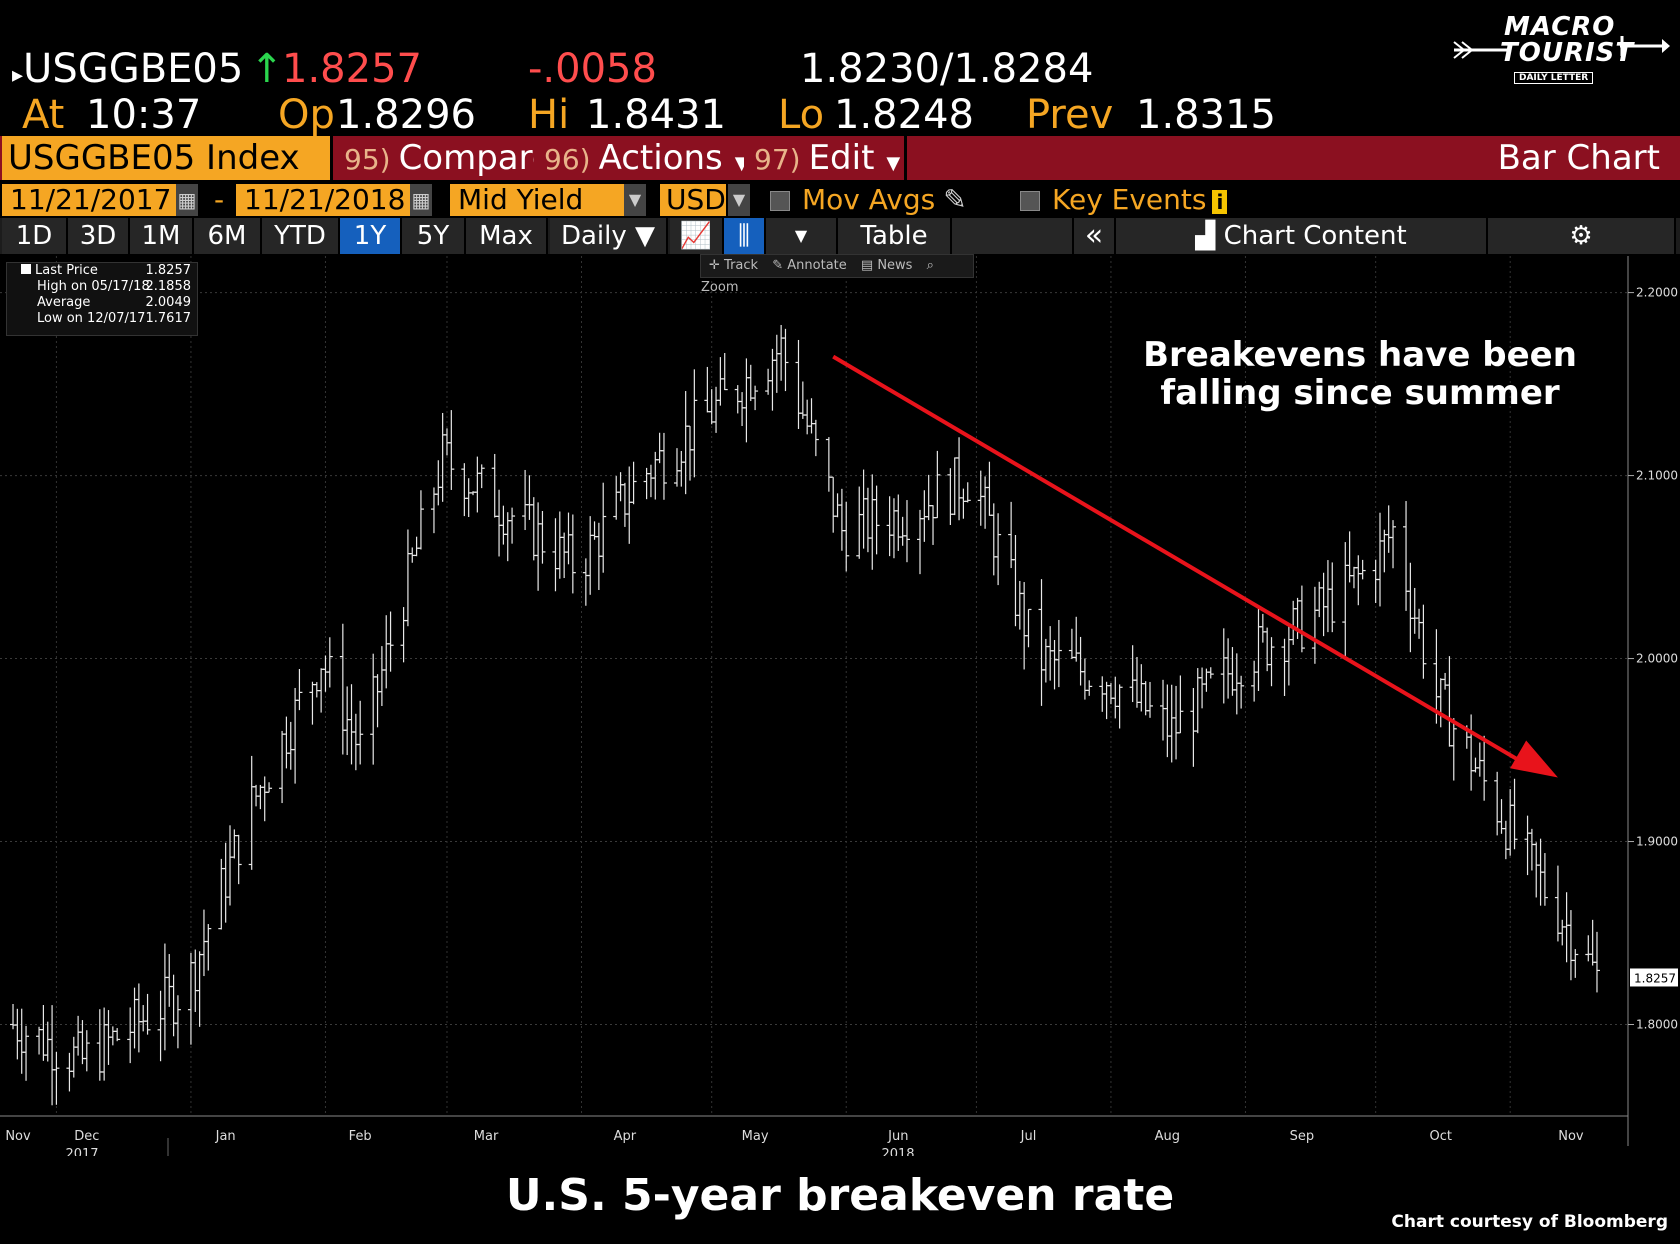  I want to click on legend-swatch, so click(26, 269).